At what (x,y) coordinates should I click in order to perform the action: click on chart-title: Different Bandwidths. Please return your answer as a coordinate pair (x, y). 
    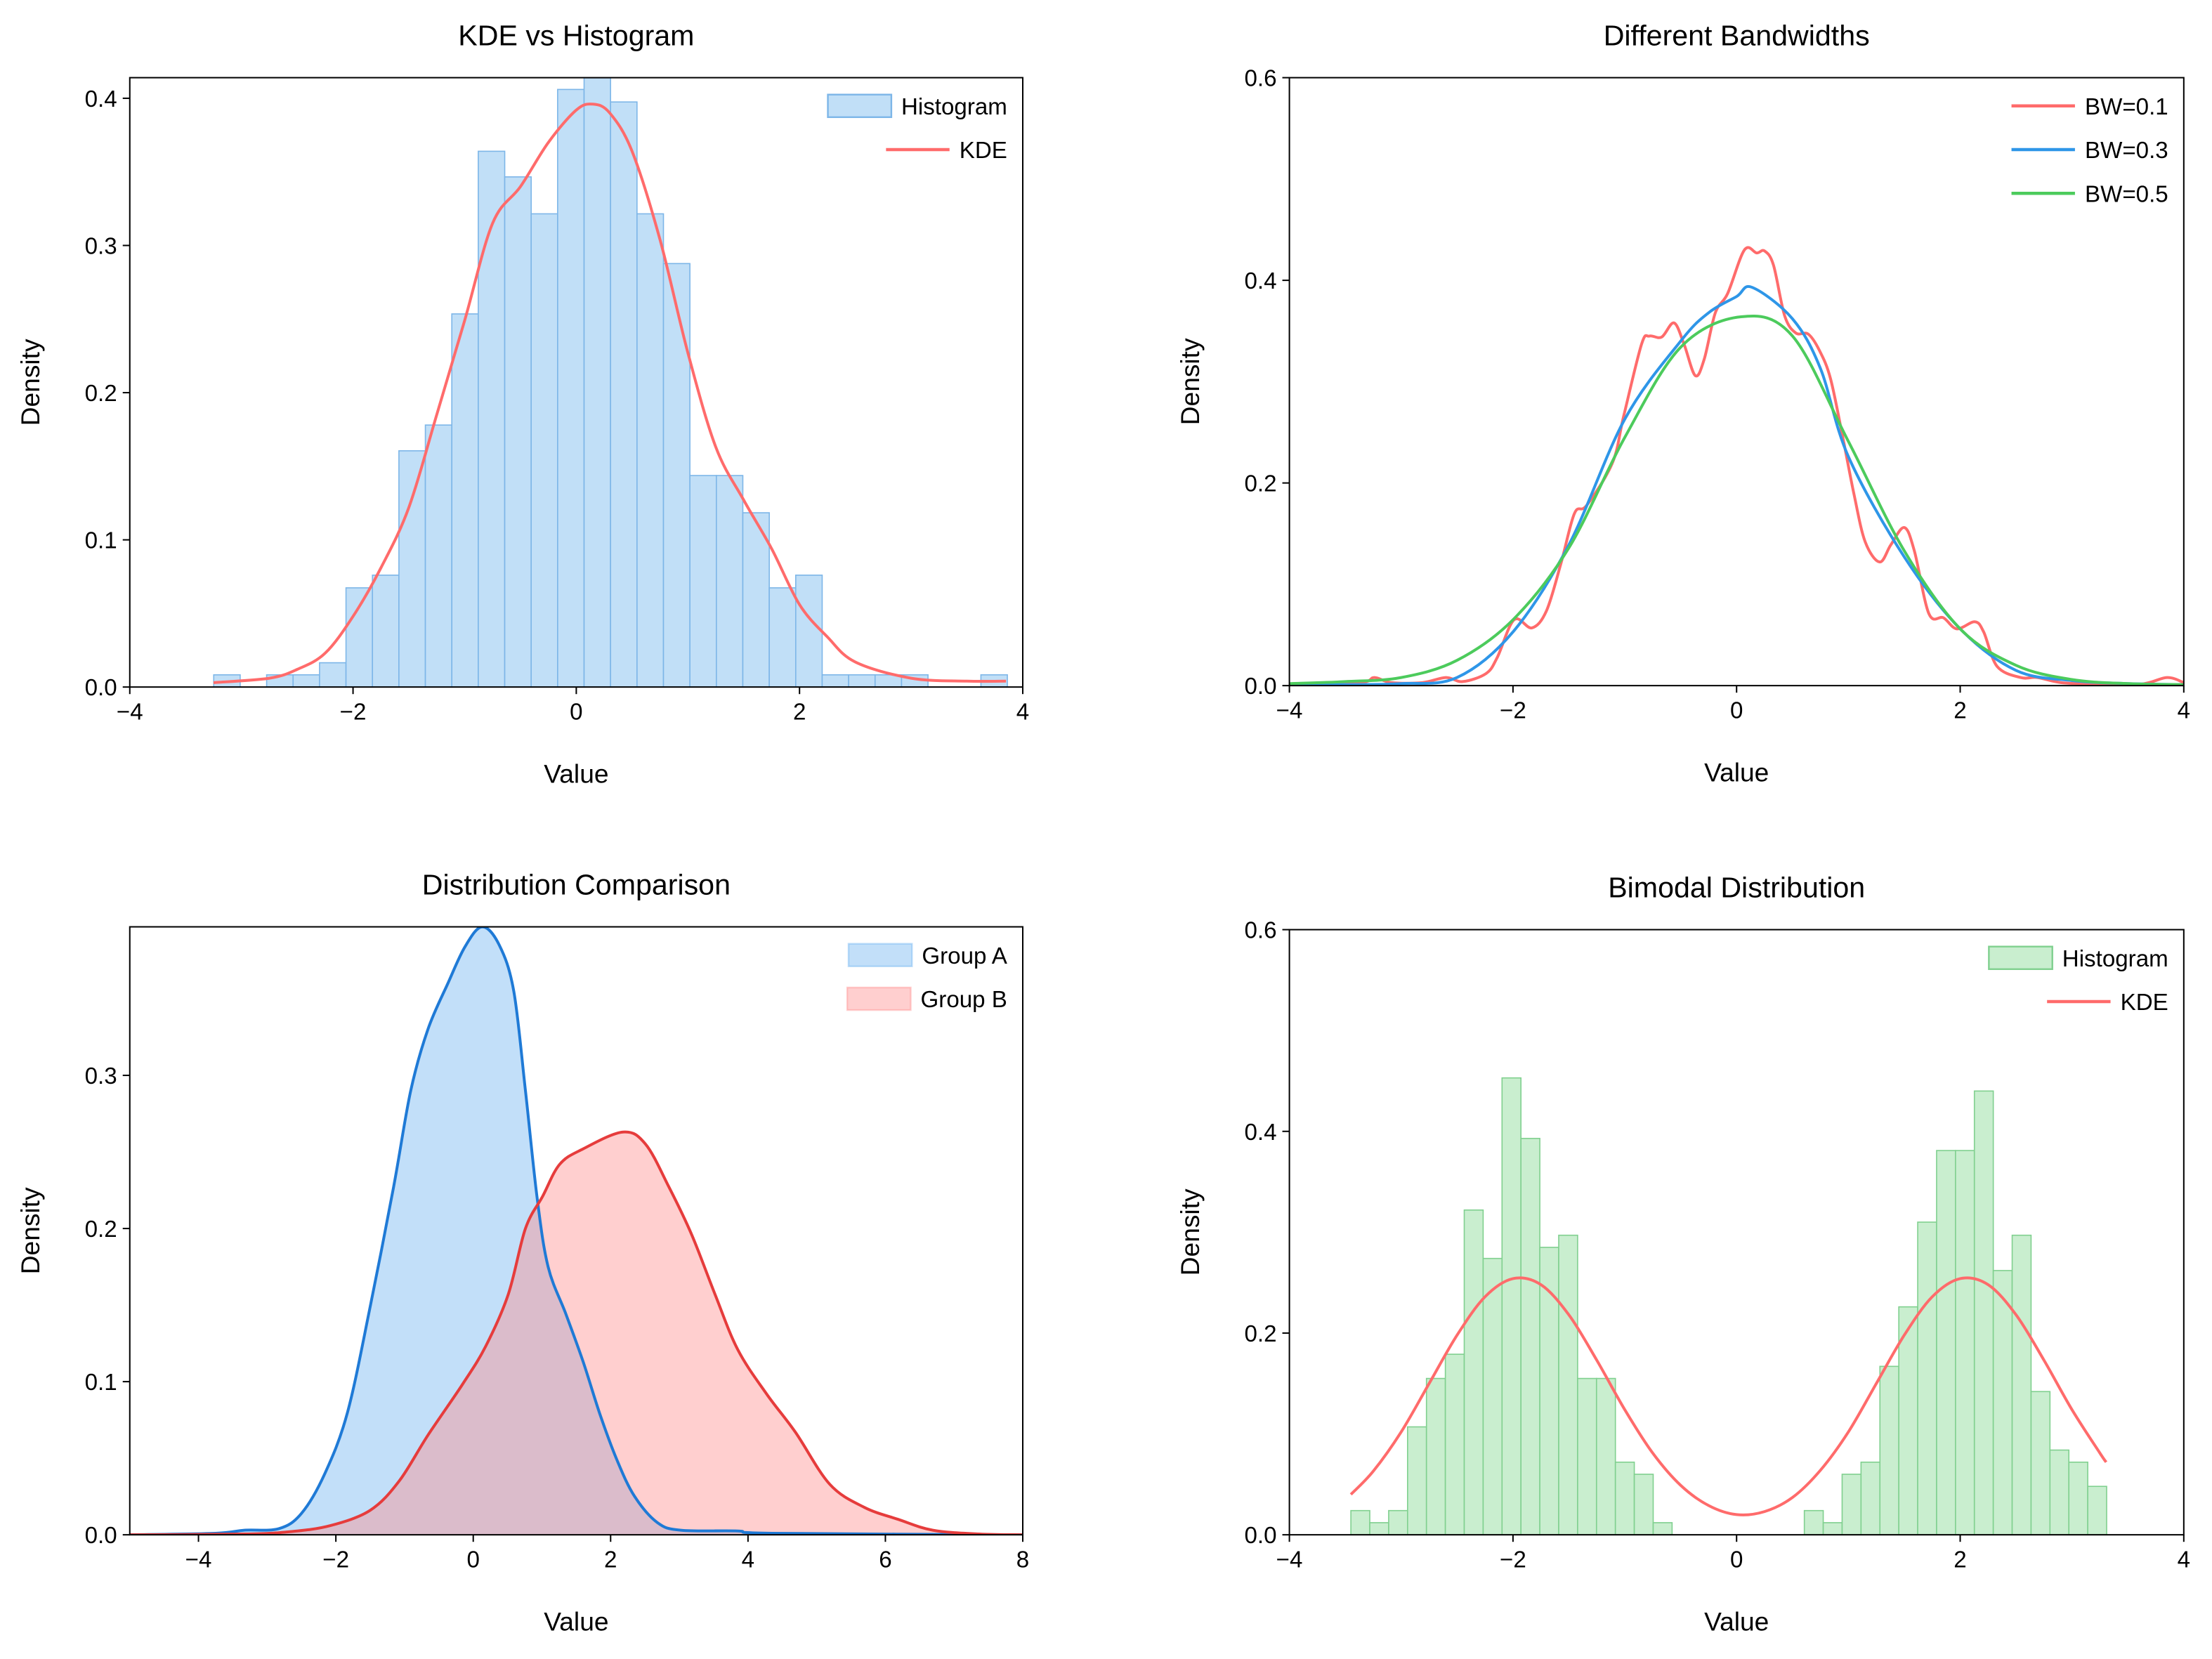
    Looking at the image, I should click on (1737, 35).